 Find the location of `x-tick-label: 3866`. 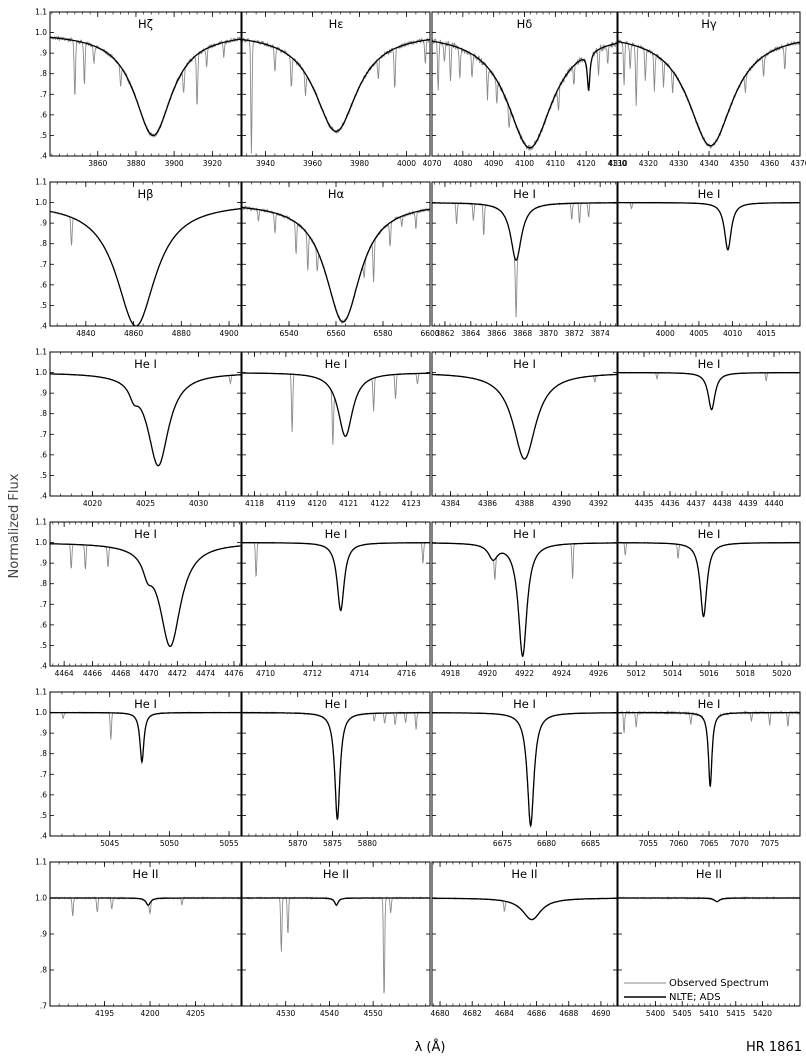

x-tick-label: 3866 is located at coordinates (496, 333).